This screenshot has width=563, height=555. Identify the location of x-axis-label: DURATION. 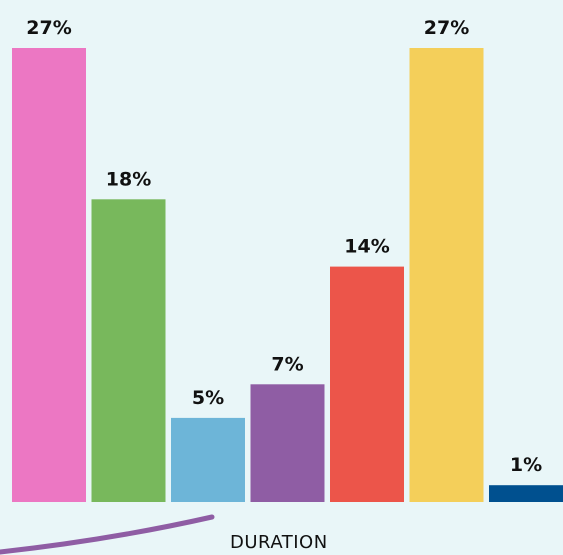
(279, 542).